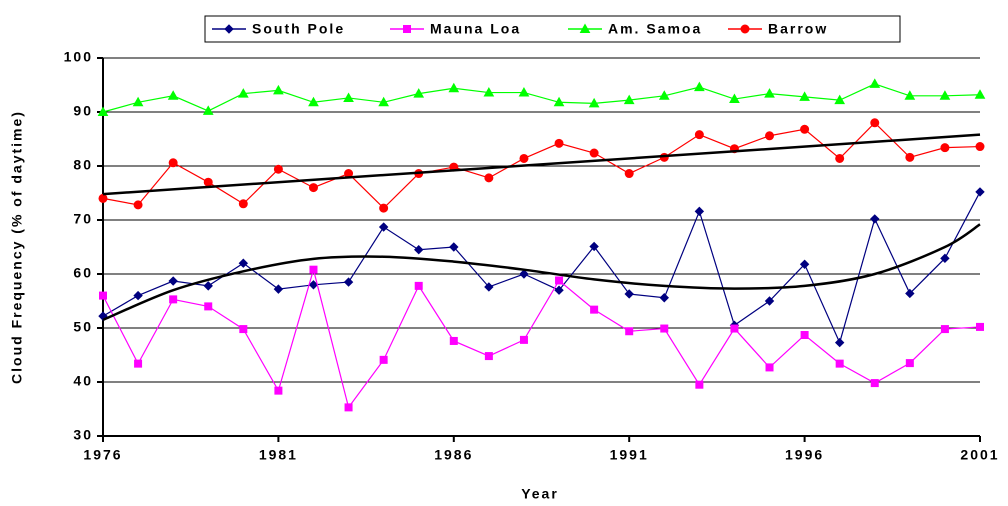 This screenshot has height=506, width=1008. Describe the element at coordinates (83, 327) in the screenshot. I see `y-tick-label: 50` at that location.